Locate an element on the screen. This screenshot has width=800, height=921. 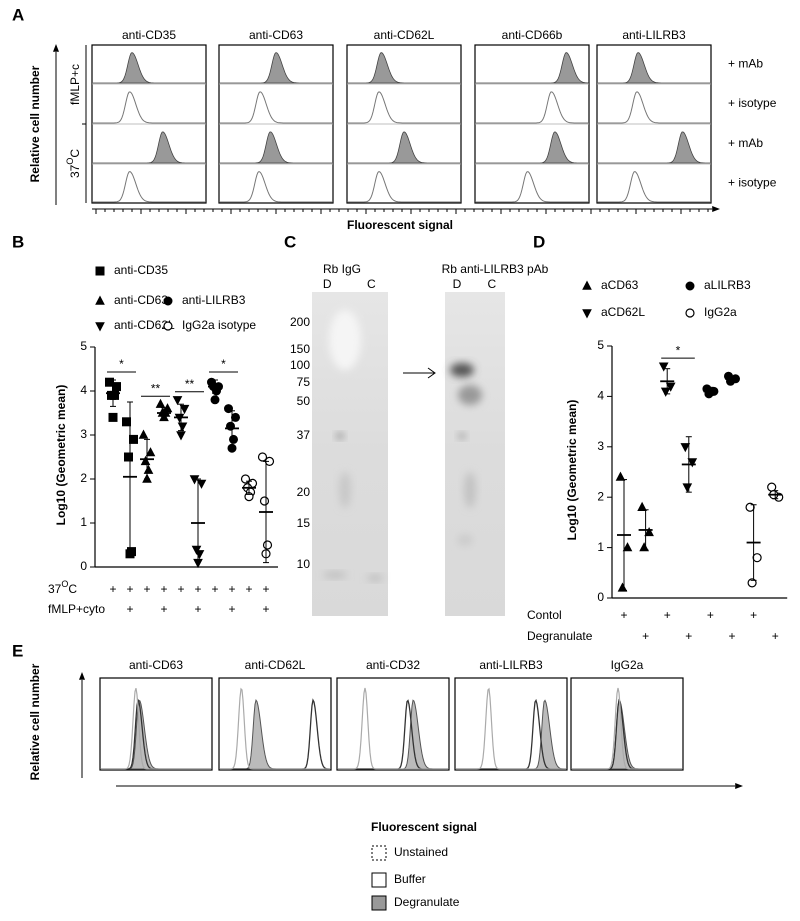
panel-letter: E is located at coordinates (17, 650).